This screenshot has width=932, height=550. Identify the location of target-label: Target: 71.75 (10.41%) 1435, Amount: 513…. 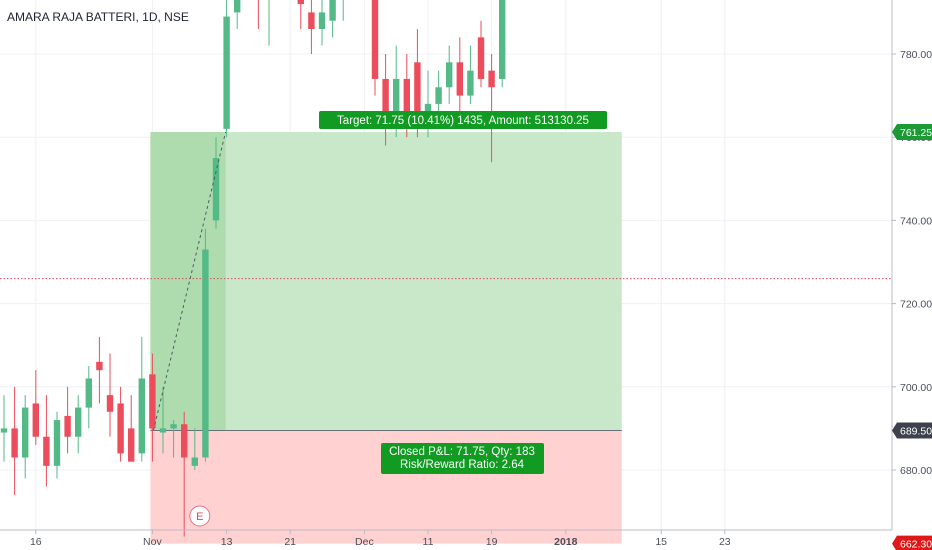
(463, 120).